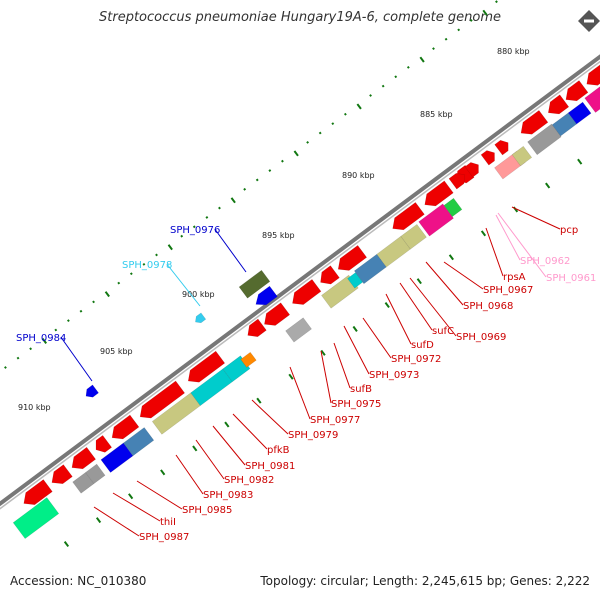 The height and width of the screenshot is (600, 600). I want to click on gene-label-sph_0979: SPH_0979, so click(313, 435).